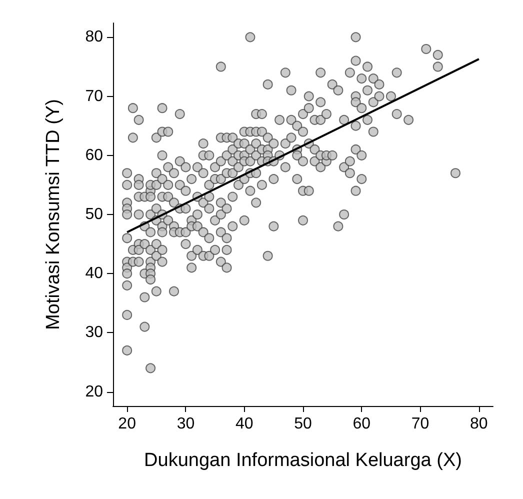 Image resolution: width=523 pixels, height=499 pixels. What do you see at coordinates (94, 214) in the screenshot?
I see `y-tick-label: 50` at bounding box center [94, 214].